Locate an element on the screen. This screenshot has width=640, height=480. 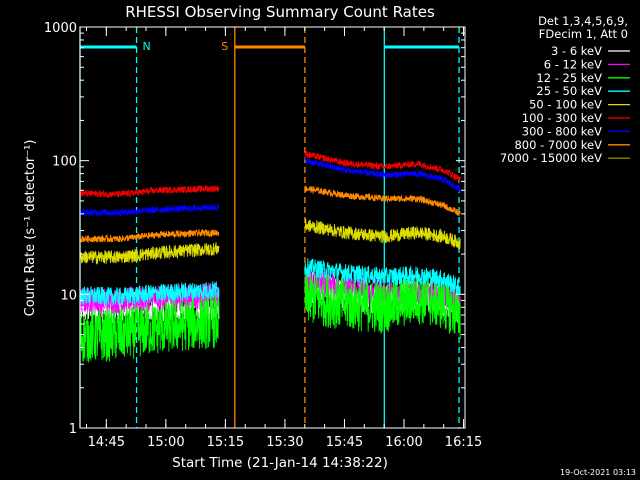
legend-header-line-2: FDecim 1, Att 0 is located at coordinates (583, 34).